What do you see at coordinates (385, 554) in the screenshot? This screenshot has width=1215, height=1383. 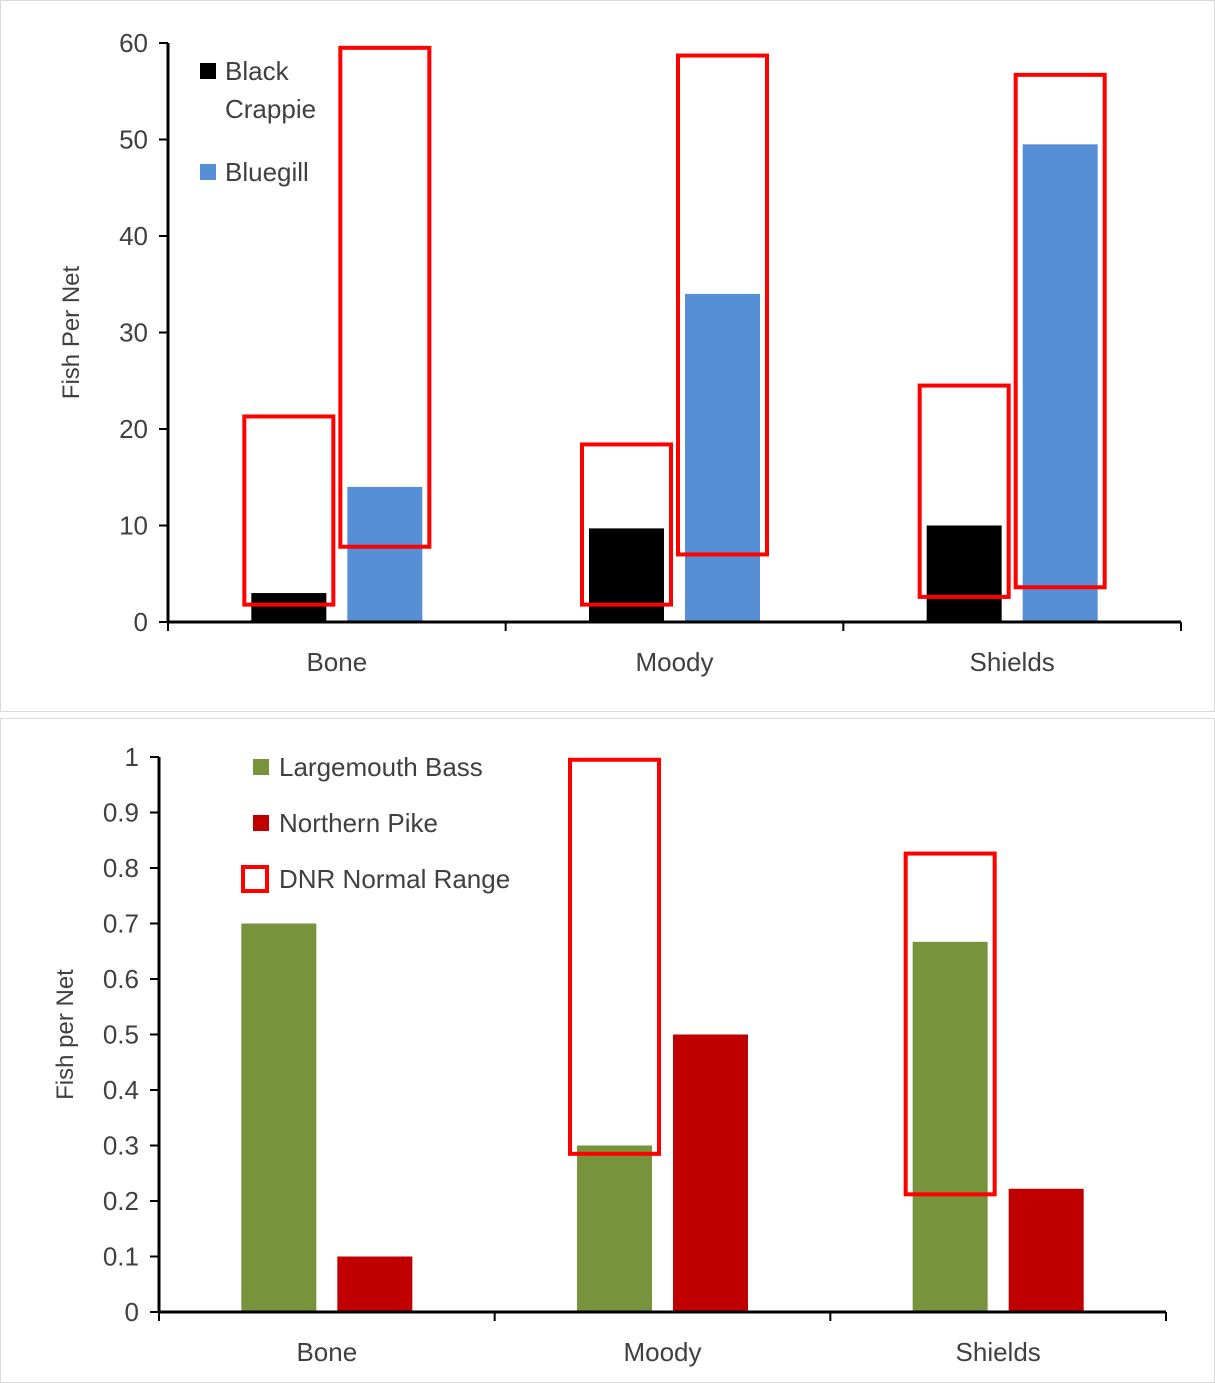 I see `chart1-bar-bluegill-bone` at bounding box center [385, 554].